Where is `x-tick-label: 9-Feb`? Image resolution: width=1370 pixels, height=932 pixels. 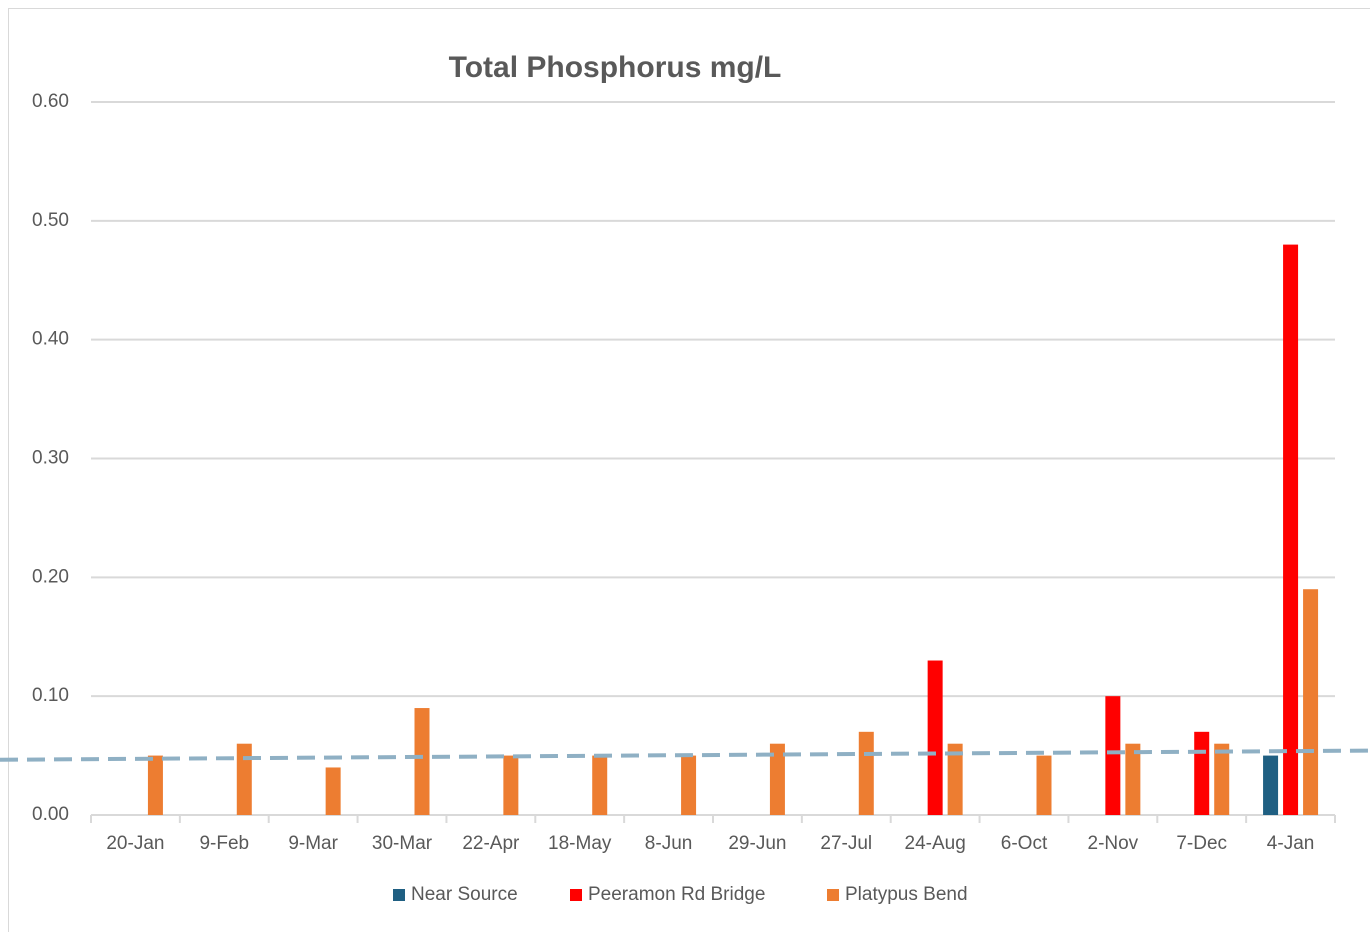
x-tick-label: 9-Feb is located at coordinates (224, 843).